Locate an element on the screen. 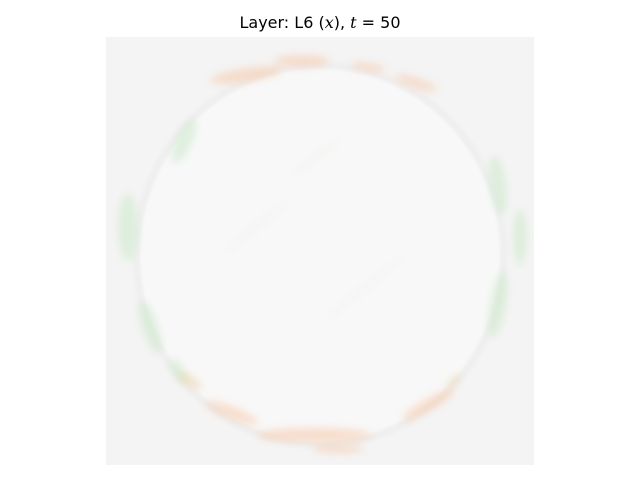 This screenshot has width=640, height=480. title-time-value: = 50 is located at coordinates (378, 22).